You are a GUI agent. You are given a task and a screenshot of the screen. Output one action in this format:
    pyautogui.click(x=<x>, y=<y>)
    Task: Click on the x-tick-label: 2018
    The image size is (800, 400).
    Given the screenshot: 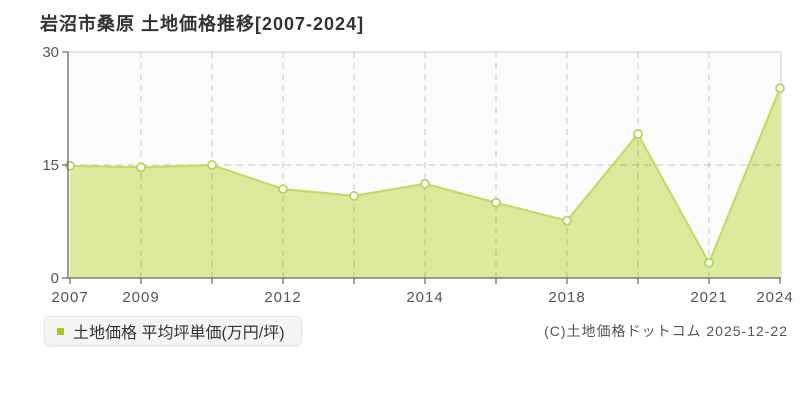 What is the action you would take?
    pyautogui.click(x=566, y=297)
    